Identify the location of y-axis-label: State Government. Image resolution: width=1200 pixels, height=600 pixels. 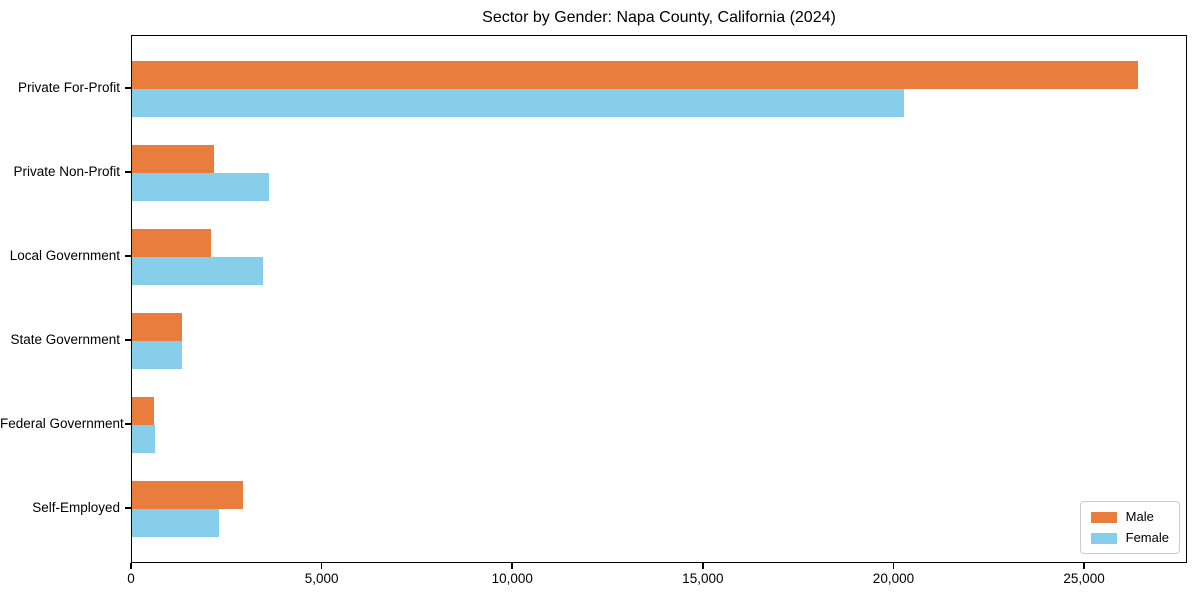
(65, 339).